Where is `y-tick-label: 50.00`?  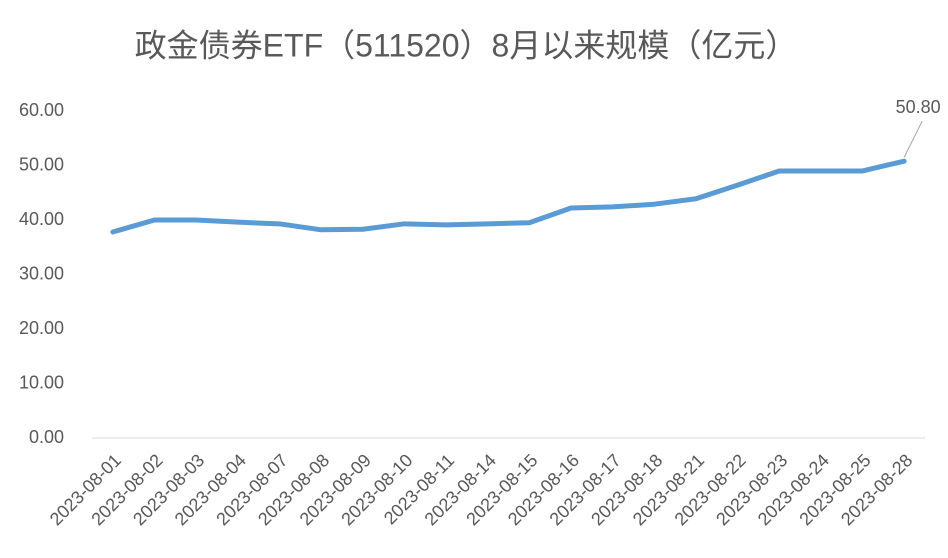
y-tick-label: 50.00 is located at coordinates (41, 164).